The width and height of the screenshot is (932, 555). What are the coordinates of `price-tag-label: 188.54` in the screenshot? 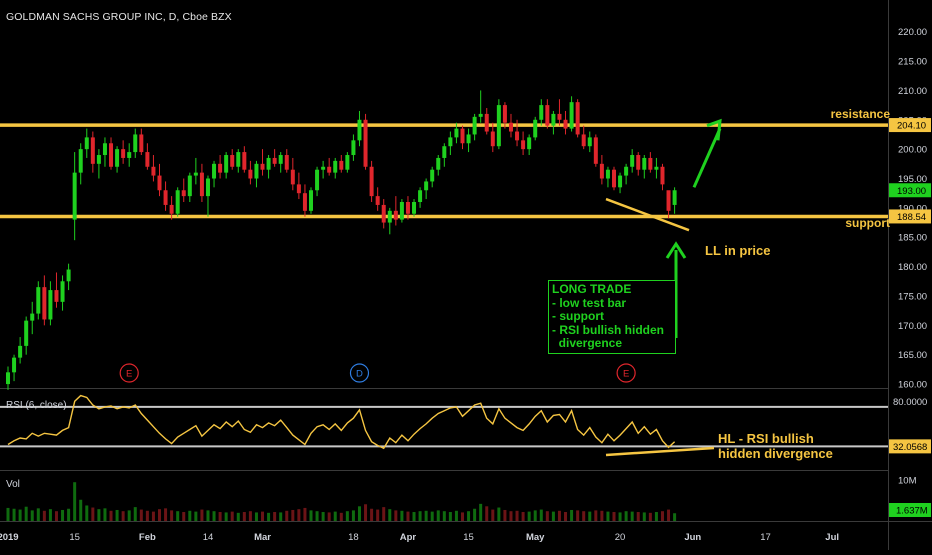 It's located at (911, 217).